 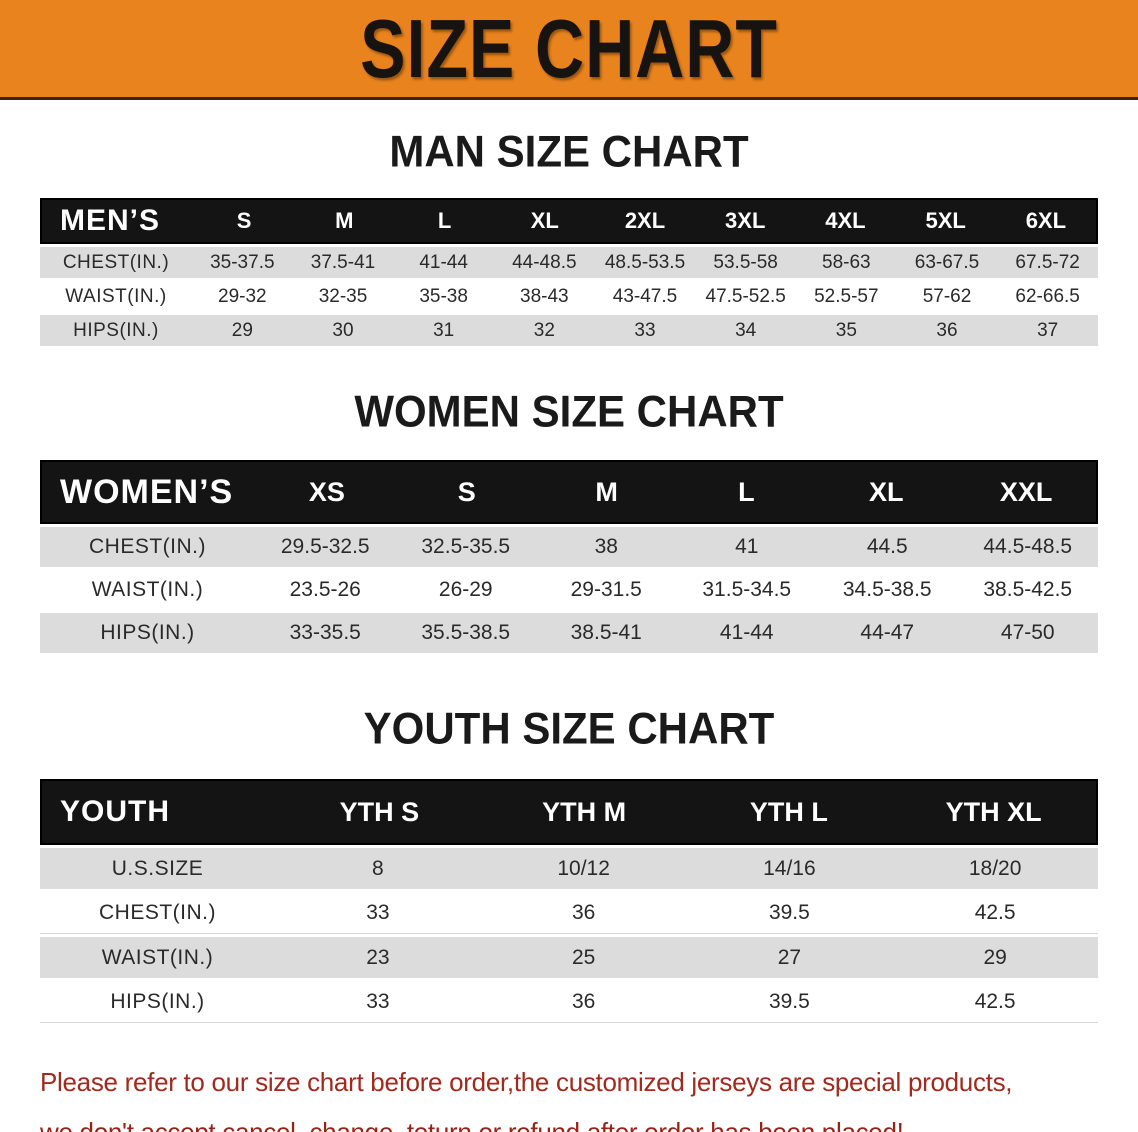 I want to click on size-value-cell: 23, so click(x=378, y=957).